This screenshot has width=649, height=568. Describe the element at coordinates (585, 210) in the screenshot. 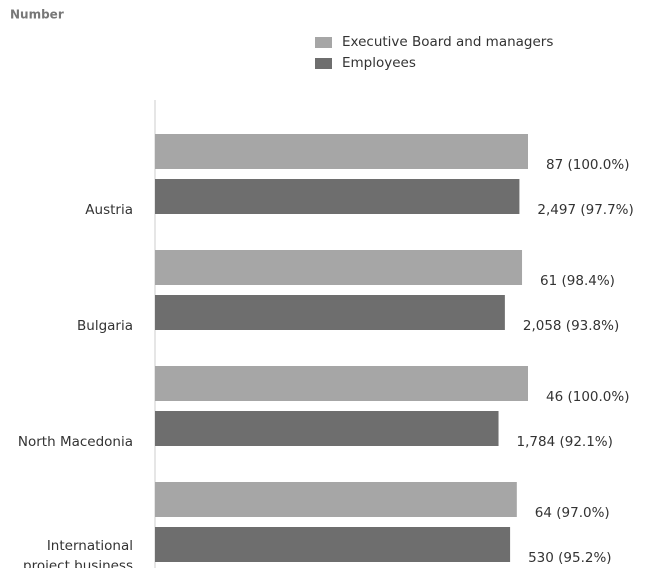

I see `value-label: 2,497 (97.7%)` at that location.